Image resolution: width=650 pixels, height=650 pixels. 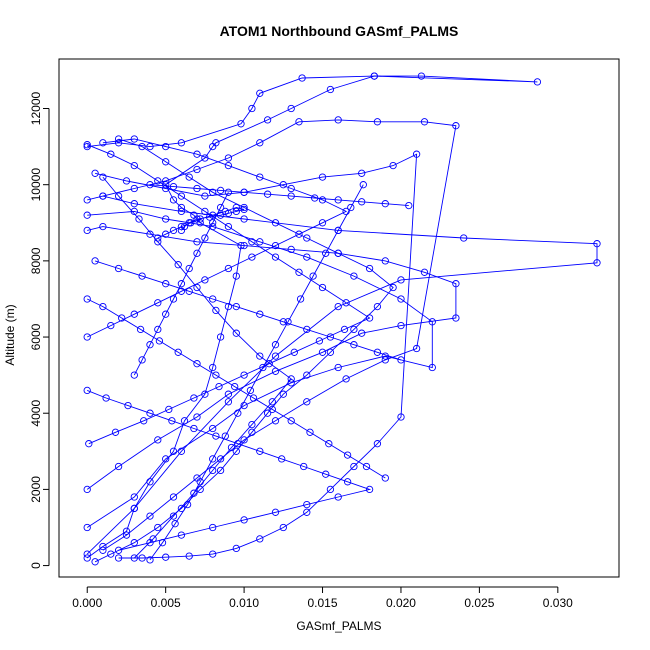 What do you see at coordinates (244, 603) in the screenshot?
I see `x-tick-label: 0.010` at bounding box center [244, 603].